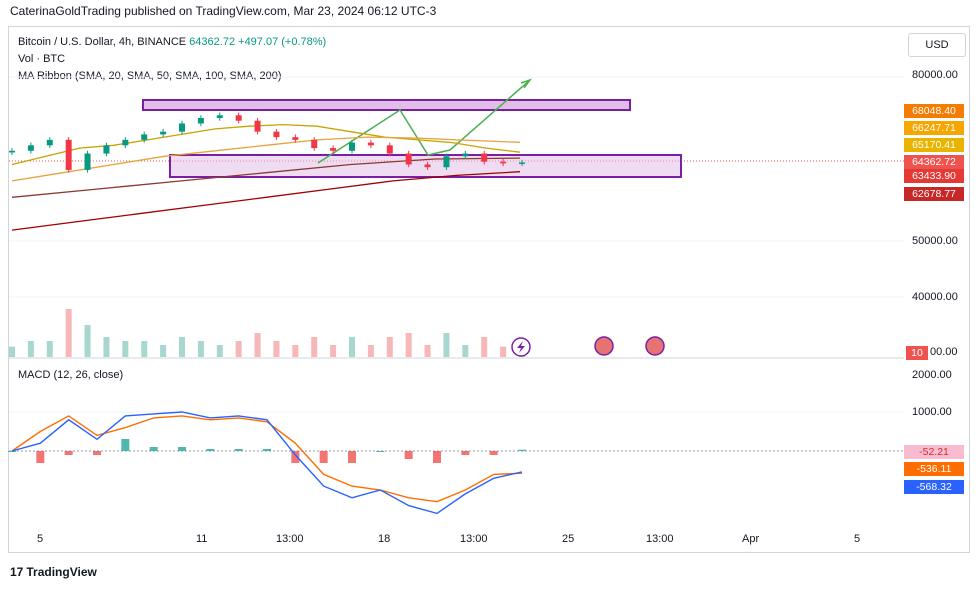 Image resolution: width=980 pixels, height=589 pixels. I want to click on macd-line-tag: -568.32, so click(934, 487).